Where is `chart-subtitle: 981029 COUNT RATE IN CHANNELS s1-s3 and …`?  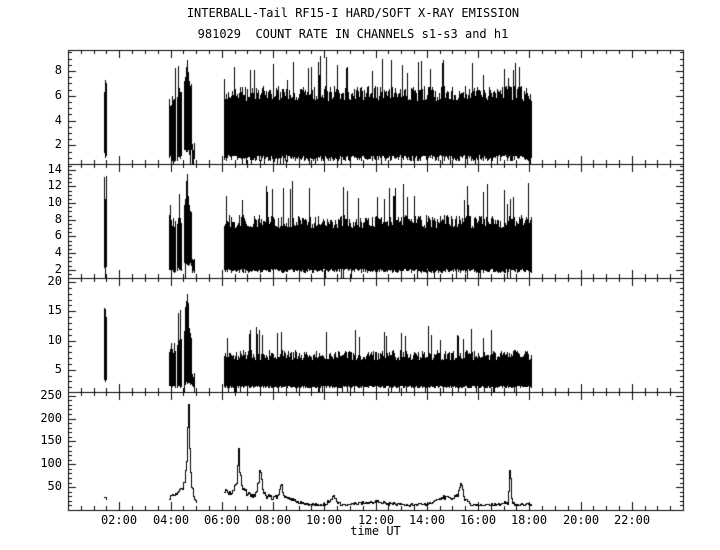
chart-subtitle: 981029 COUNT RATE IN CHANNELS s1-s3 and … is located at coordinates (353, 34).